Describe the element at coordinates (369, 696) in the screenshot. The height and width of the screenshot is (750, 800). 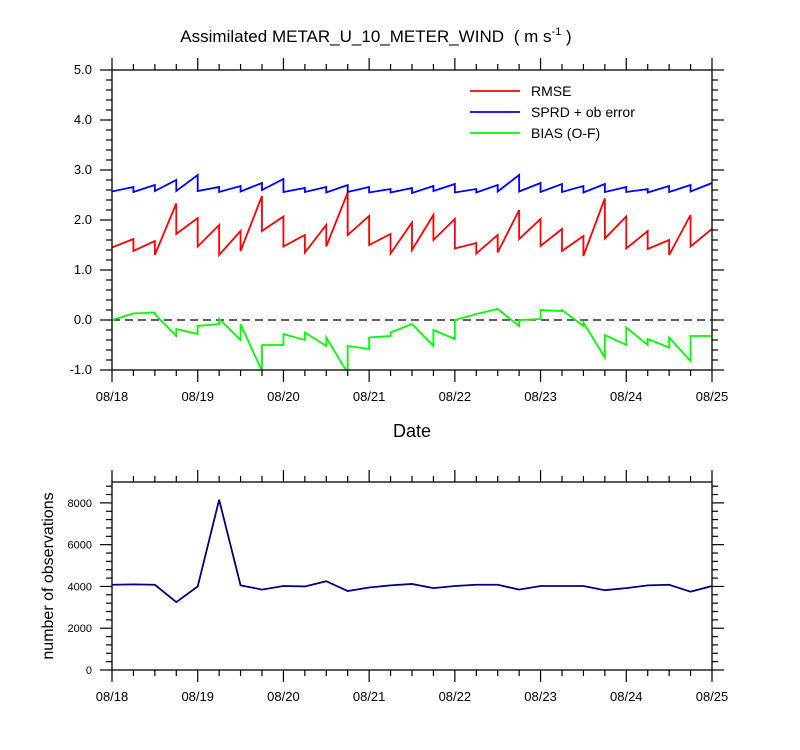
I see `bottom-x-tick-label: 08/21` at that location.